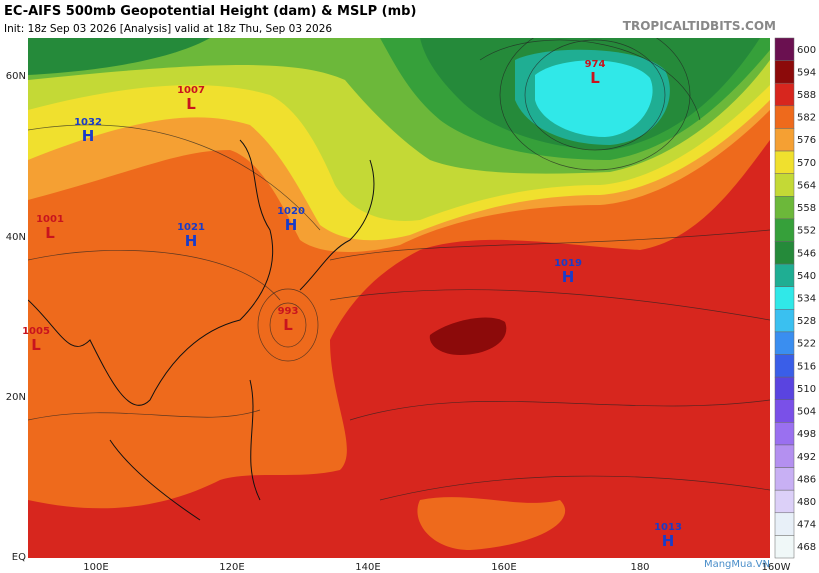 The height and width of the screenshot is (573, 819). What do you see at coordinates (806, 276) in the screenshot?
I see `colorbar-label: 540` at bounding box center [806, 276].